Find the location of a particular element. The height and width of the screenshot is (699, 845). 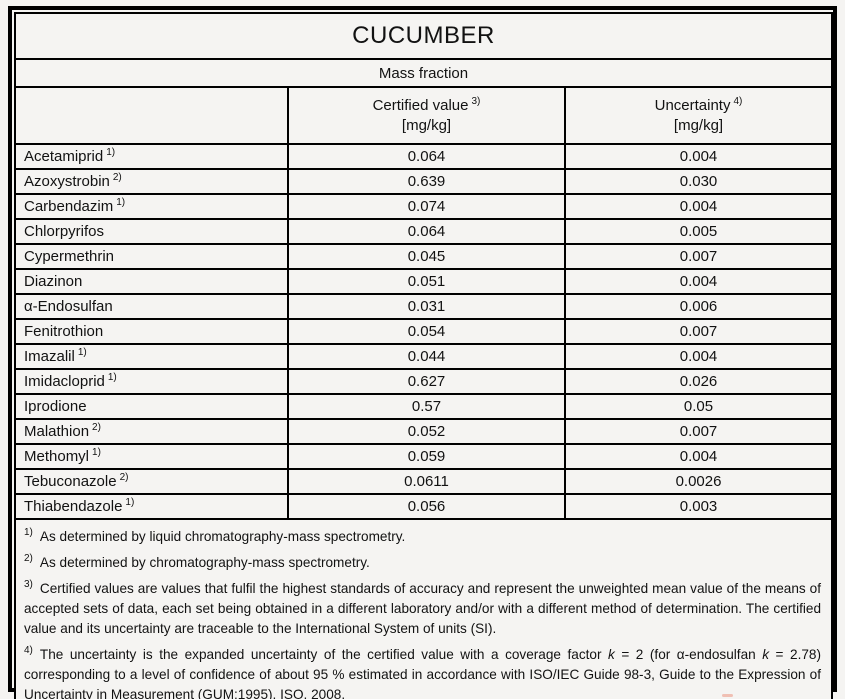

certified-value-cell: 0.045 is located at coordinates (426, 256).